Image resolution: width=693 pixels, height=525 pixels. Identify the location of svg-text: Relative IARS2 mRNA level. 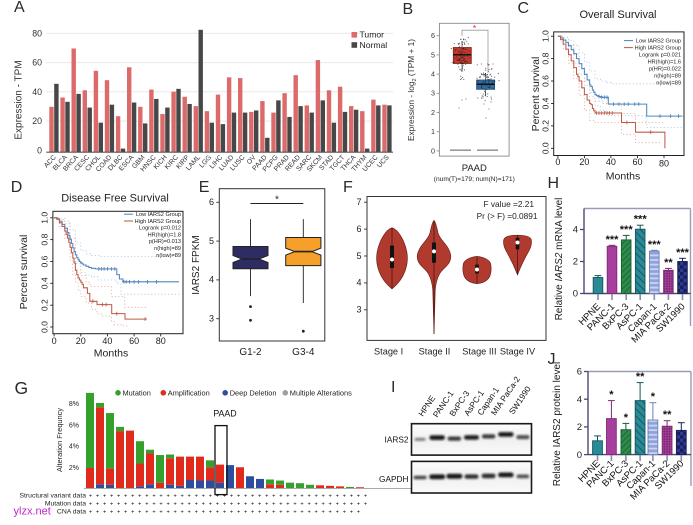
(559, 259).